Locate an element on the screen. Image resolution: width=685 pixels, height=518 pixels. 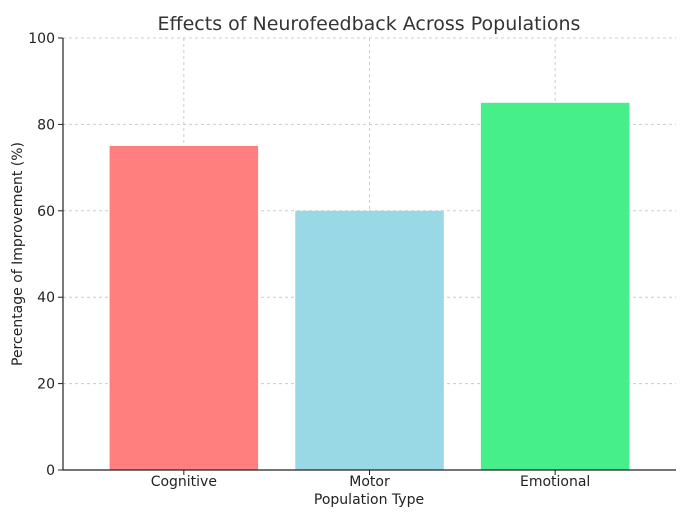
y-tick-label: 60 is located at coordinates (46, 212).